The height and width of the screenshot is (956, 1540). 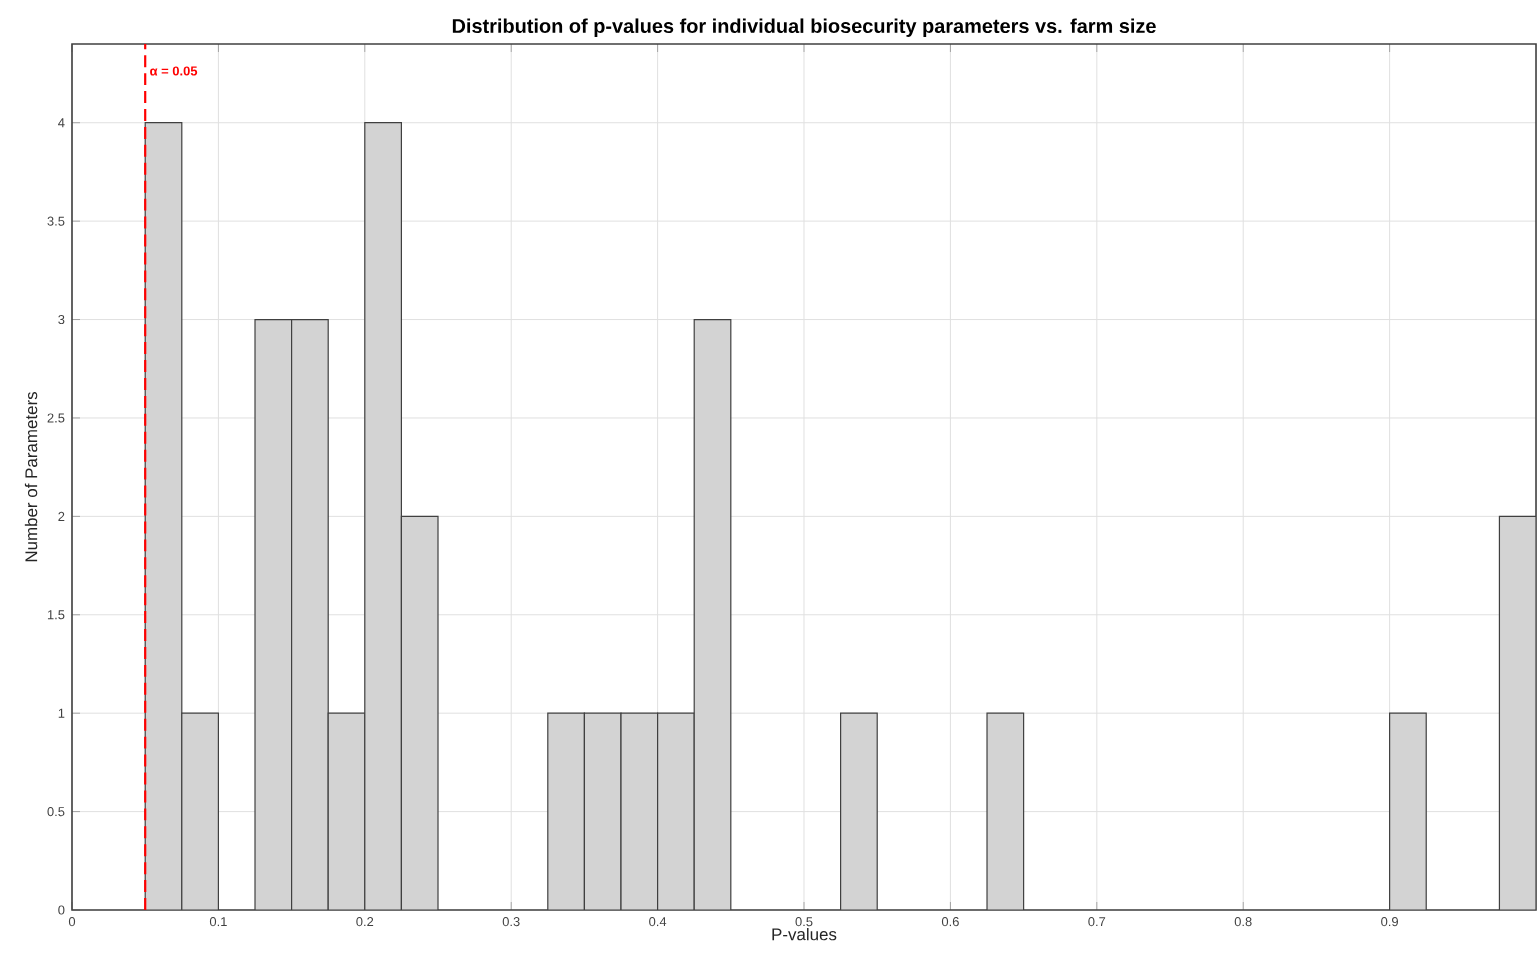 I want to click on x-axis-title: P-values, so click(x=804, y=934).